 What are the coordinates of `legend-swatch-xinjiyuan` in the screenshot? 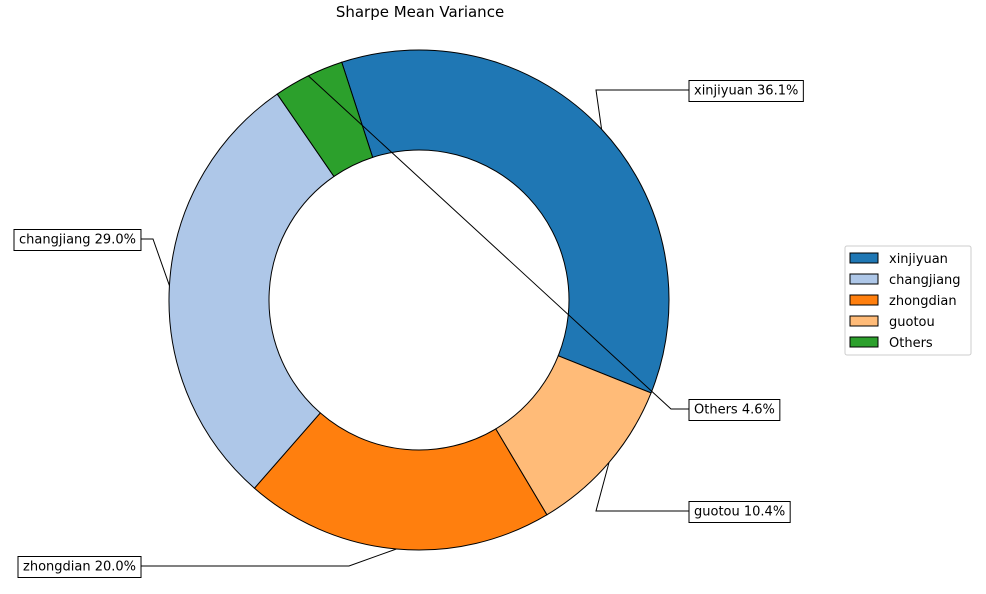 It's located at (864, 258).